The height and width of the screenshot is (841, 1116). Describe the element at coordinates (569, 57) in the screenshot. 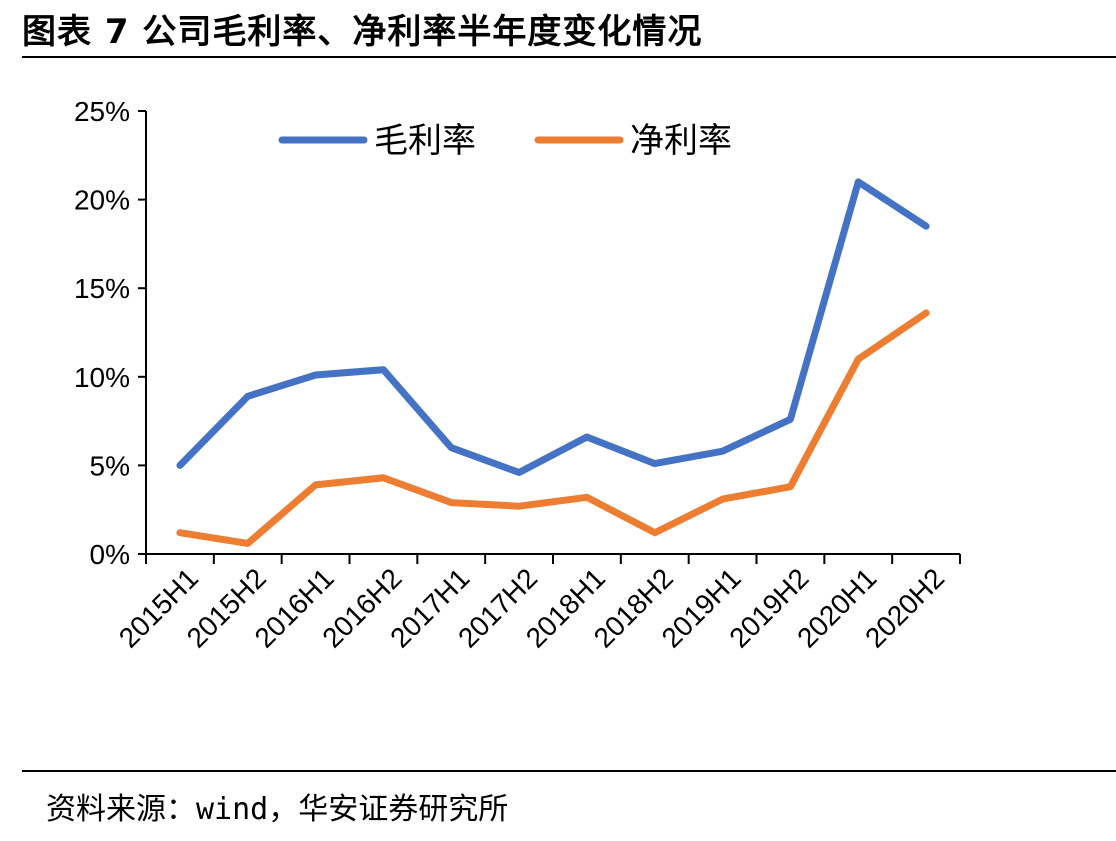

I see `top-rule` at that location.